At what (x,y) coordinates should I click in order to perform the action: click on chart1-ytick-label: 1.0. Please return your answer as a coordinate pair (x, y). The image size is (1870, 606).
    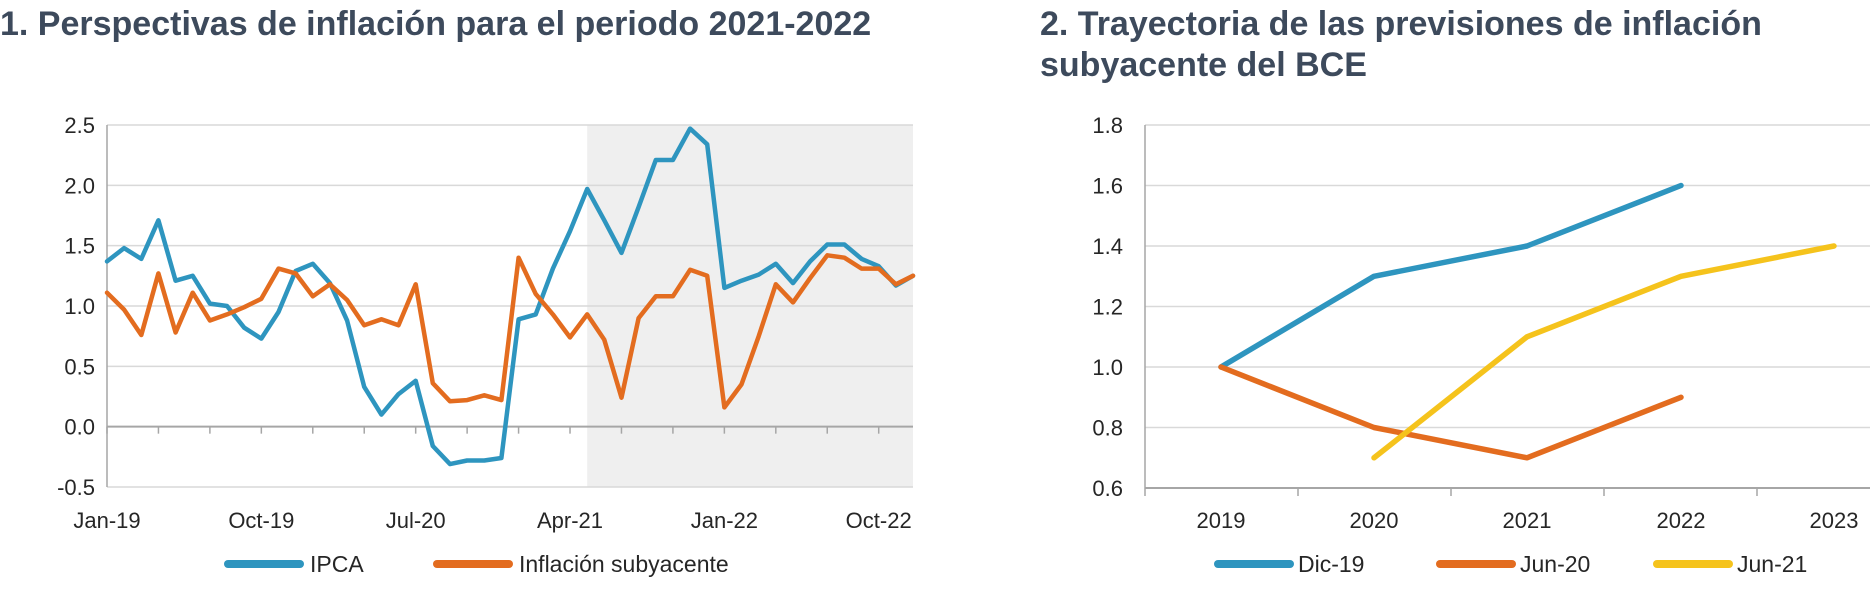
    Looking at the image, I should click on (79, 306).